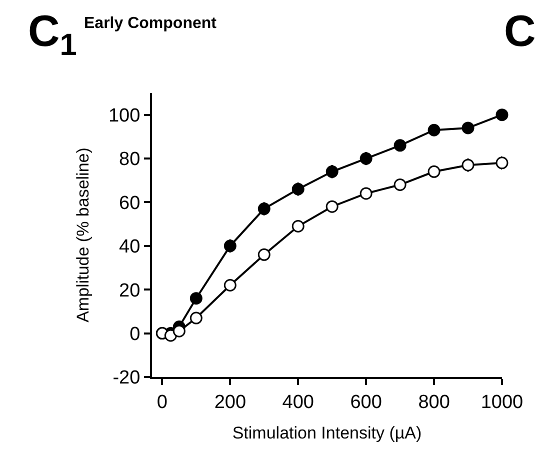 The width and height of the screenshot is (537, 473). What do you see at coordinates (129, 159) in the screenshot?
I see `y-tick-label: 80` at bounding box center [129, 159].